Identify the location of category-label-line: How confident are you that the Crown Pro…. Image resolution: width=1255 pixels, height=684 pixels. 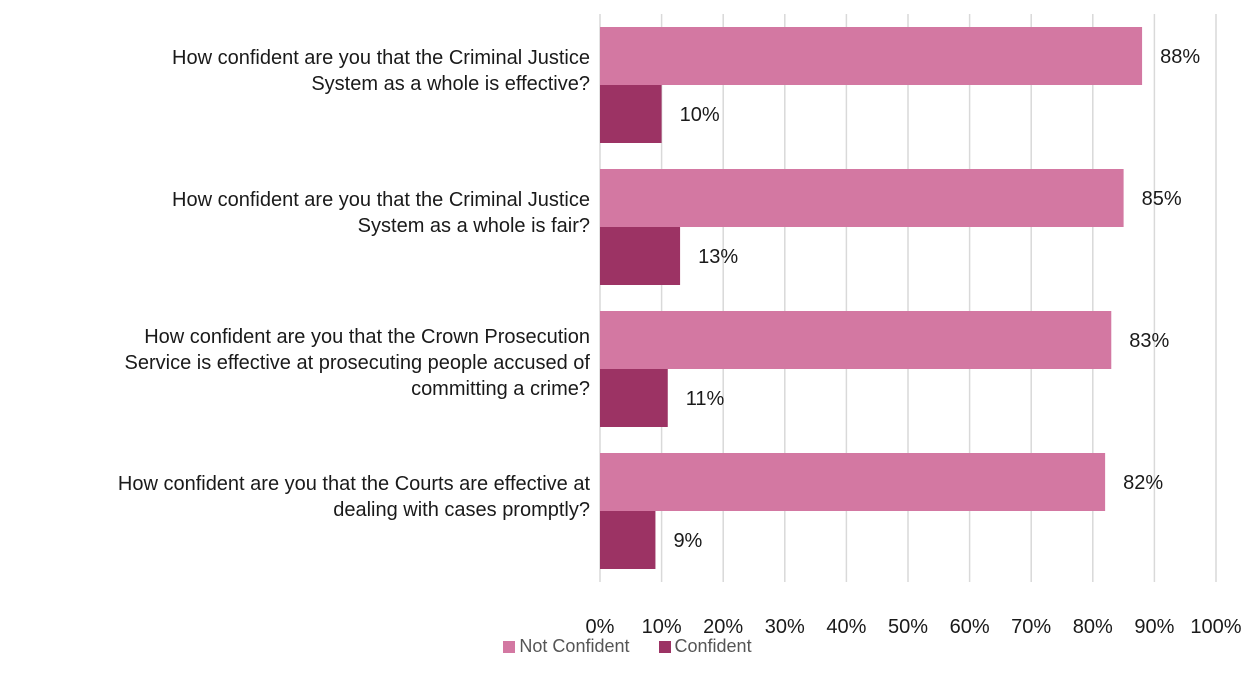
(367, 337).